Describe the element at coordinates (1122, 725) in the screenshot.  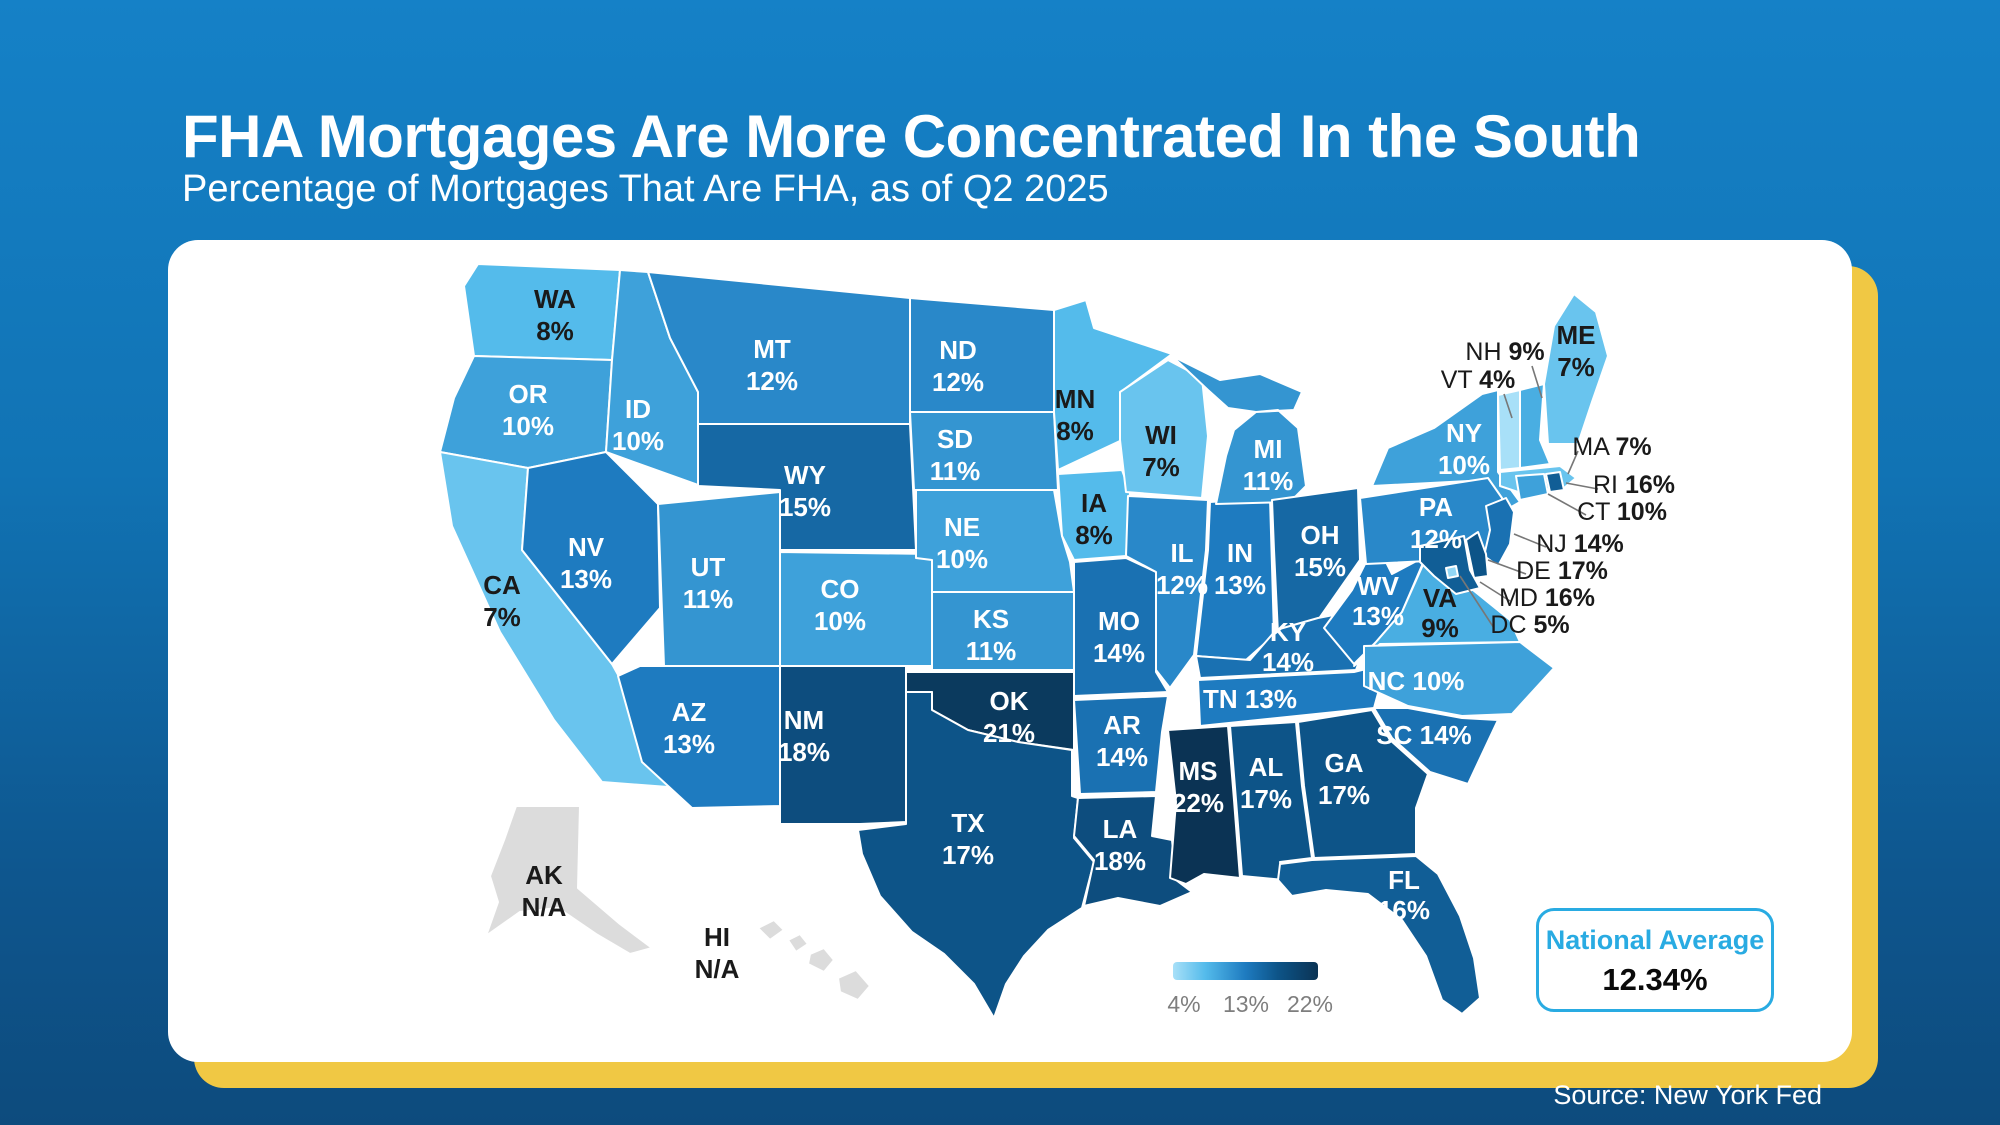
I see `state-label-AR: AR` at that location.